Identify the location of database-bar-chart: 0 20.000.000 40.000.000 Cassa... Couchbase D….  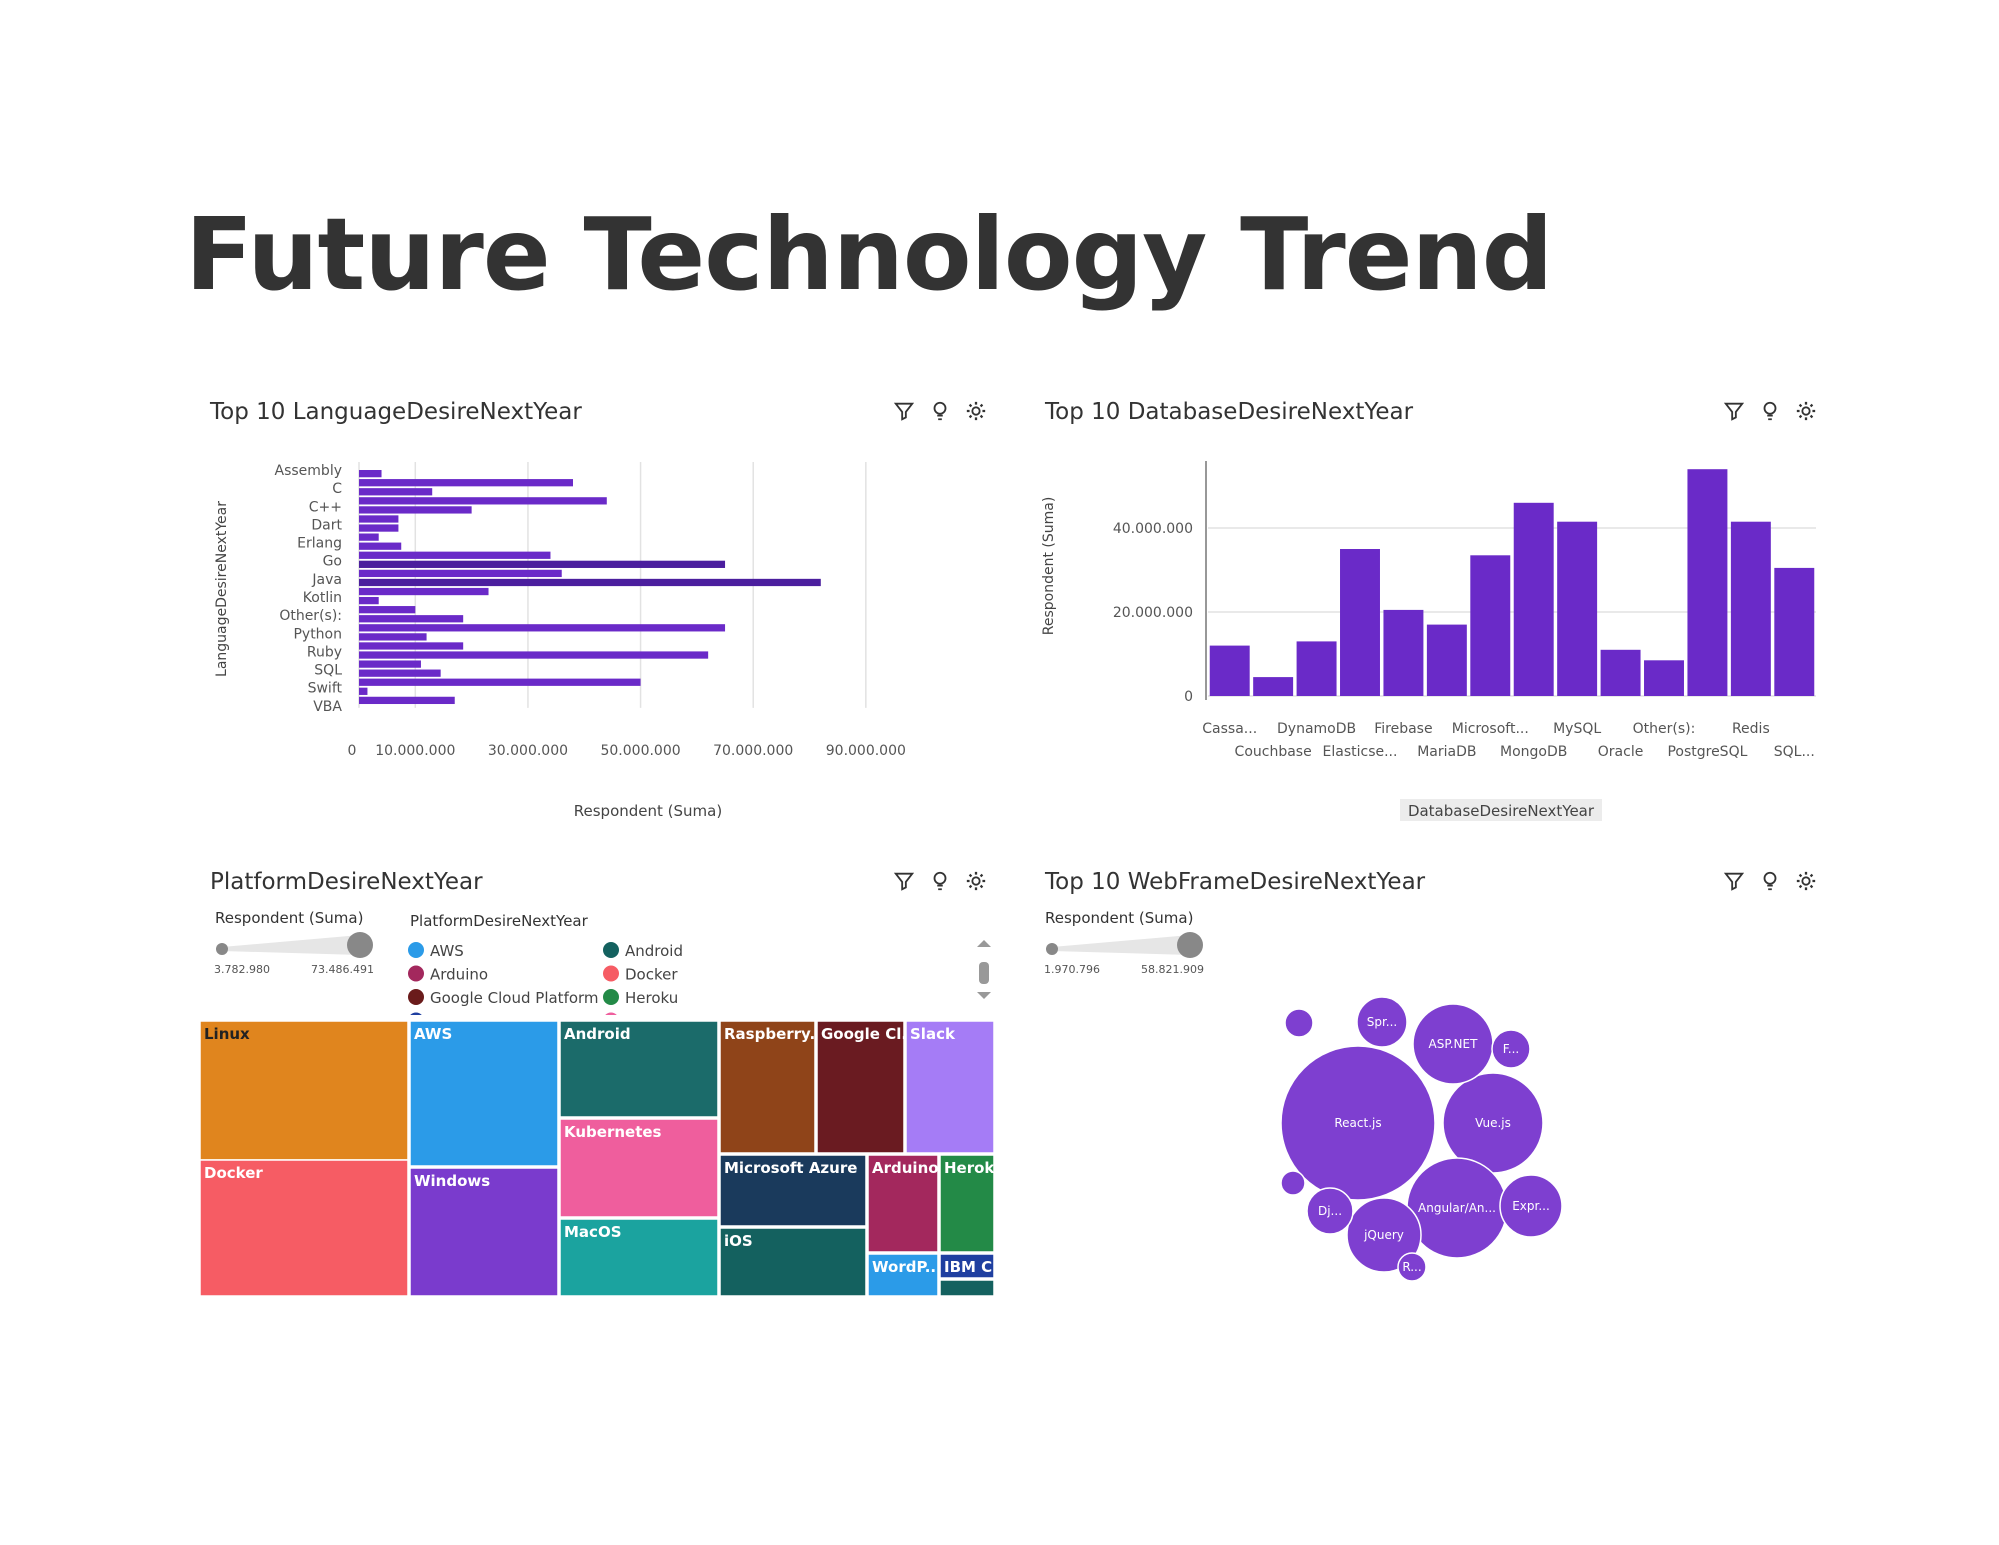
(1428, 641).